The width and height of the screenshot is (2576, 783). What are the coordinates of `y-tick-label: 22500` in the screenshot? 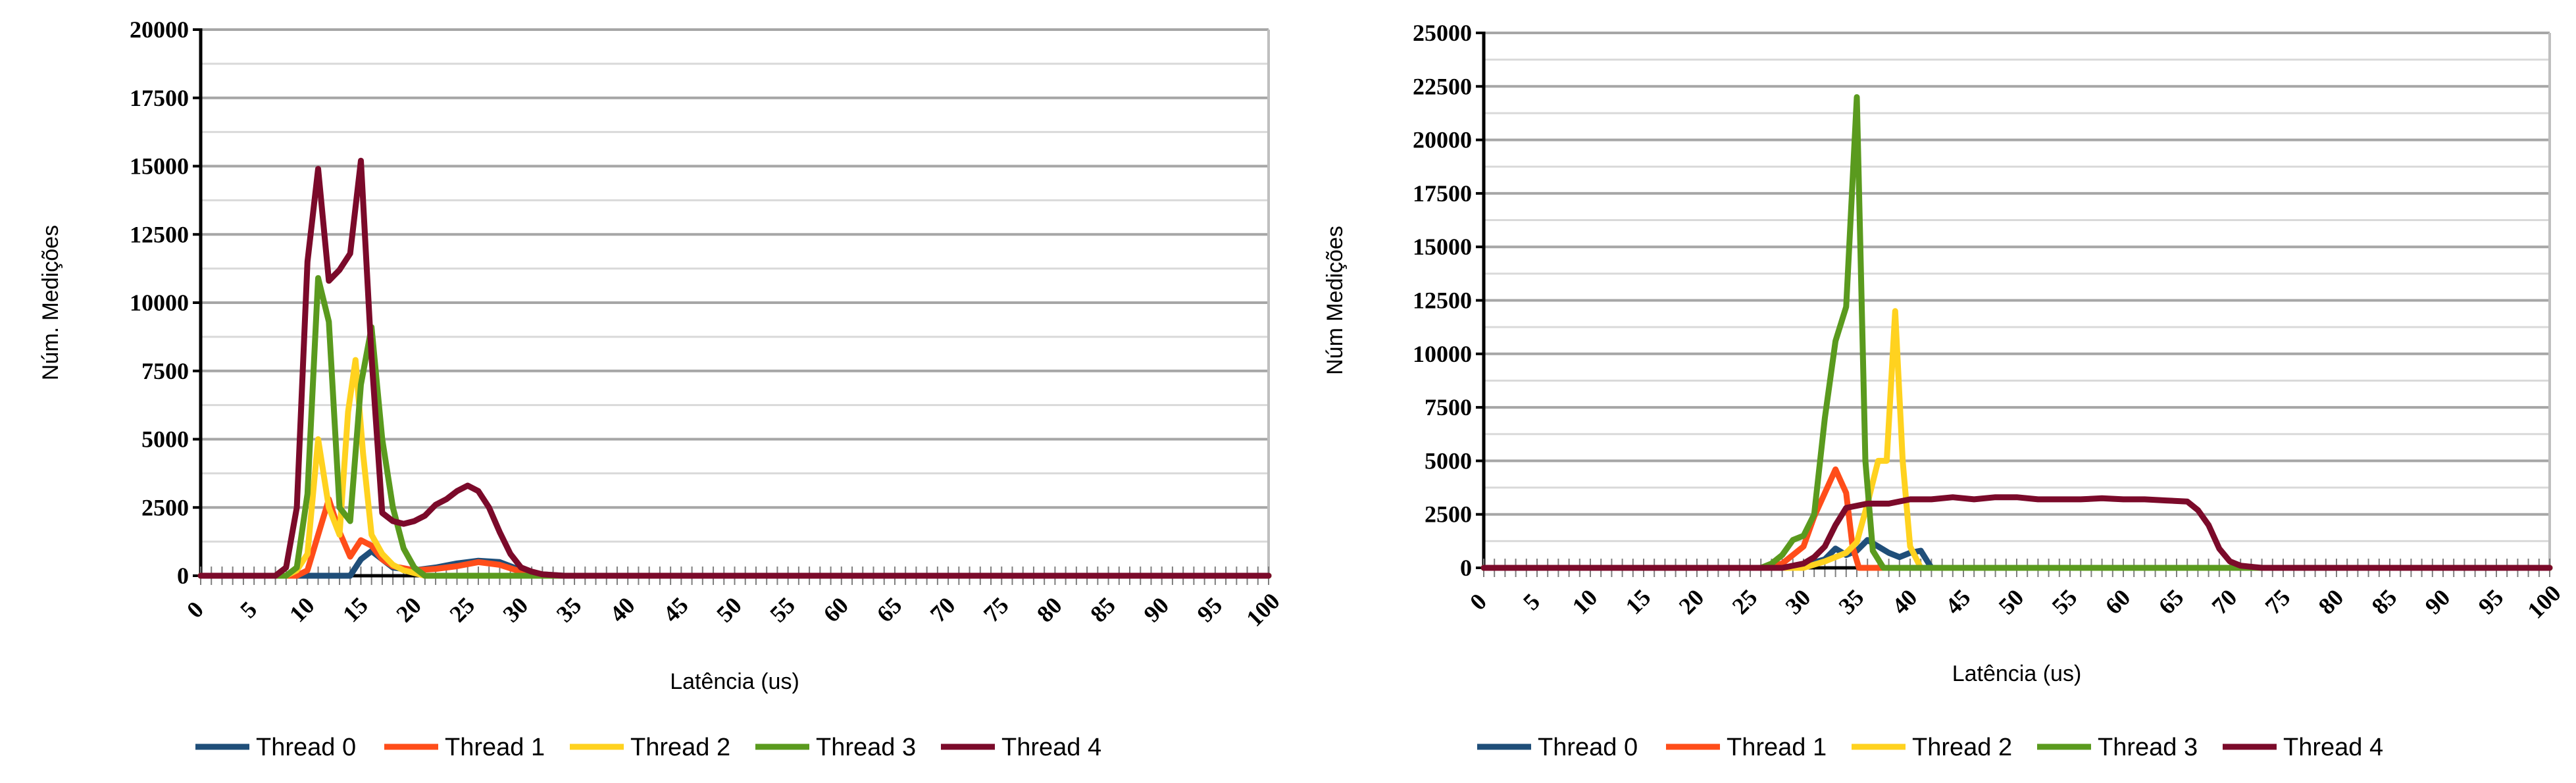 It's located at (1442, 86).